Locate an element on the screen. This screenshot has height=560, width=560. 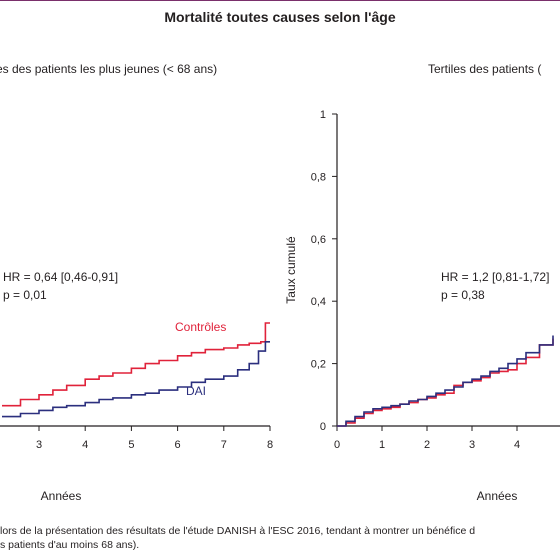
left-x-tick-label: 8 is located at coordinates (270, 445).